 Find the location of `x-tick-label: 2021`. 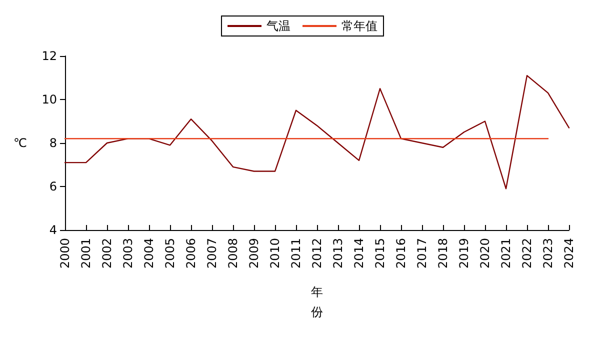

x-tick-label: 2021 is located at coordinates (506, 253).